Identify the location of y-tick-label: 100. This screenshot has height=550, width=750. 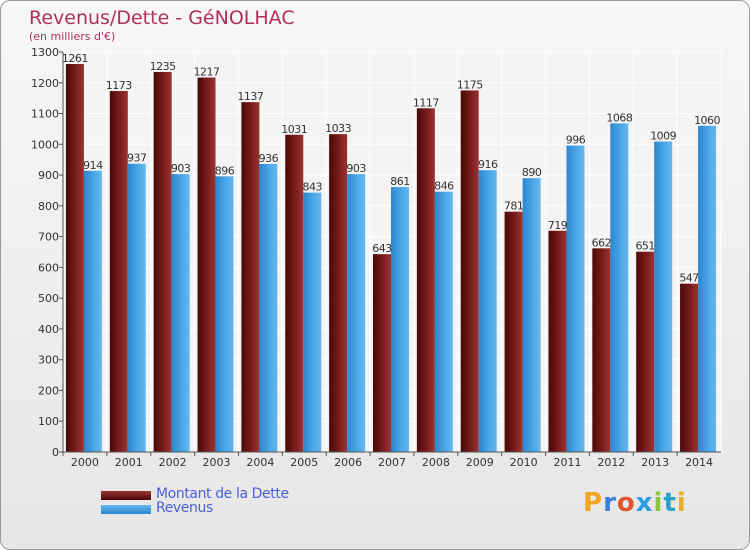
(48, 421).